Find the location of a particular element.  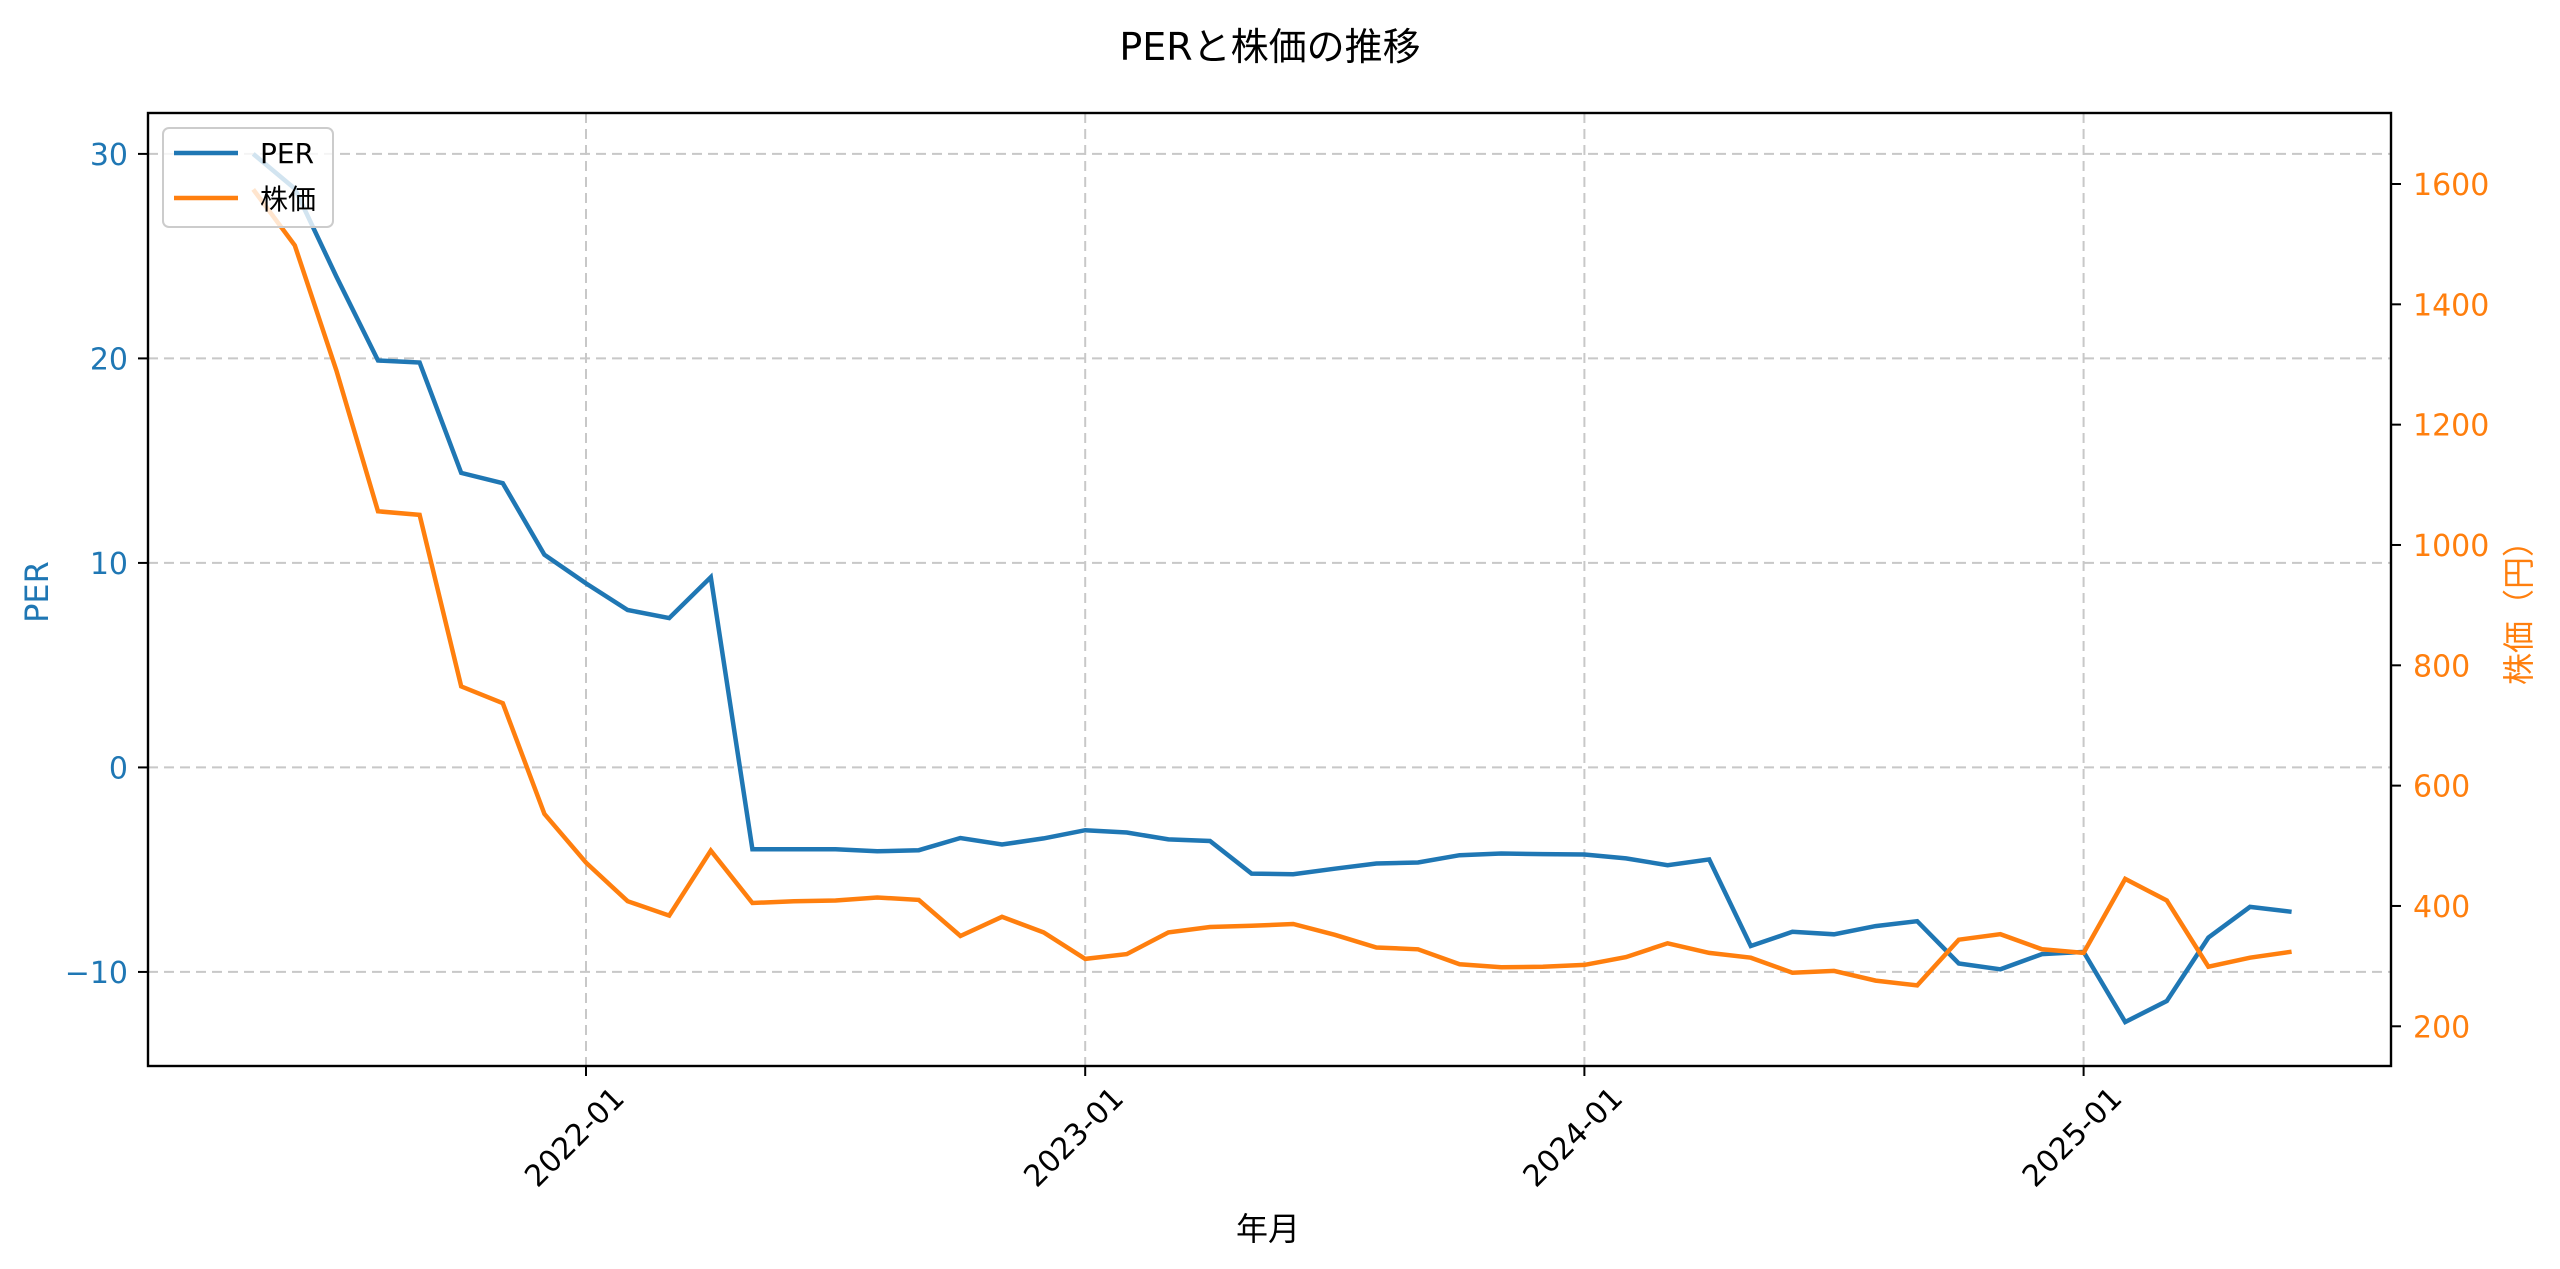

left-y-axis: 30 20 10 0 −10 is located at coordinates (106, 564).